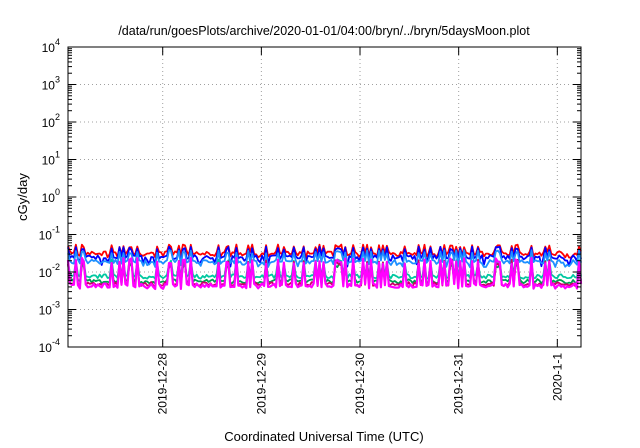  Describe the element at coordinates (261, 384) in the screenshot. I see `x-tick-label: 2019-12-29` at that location.